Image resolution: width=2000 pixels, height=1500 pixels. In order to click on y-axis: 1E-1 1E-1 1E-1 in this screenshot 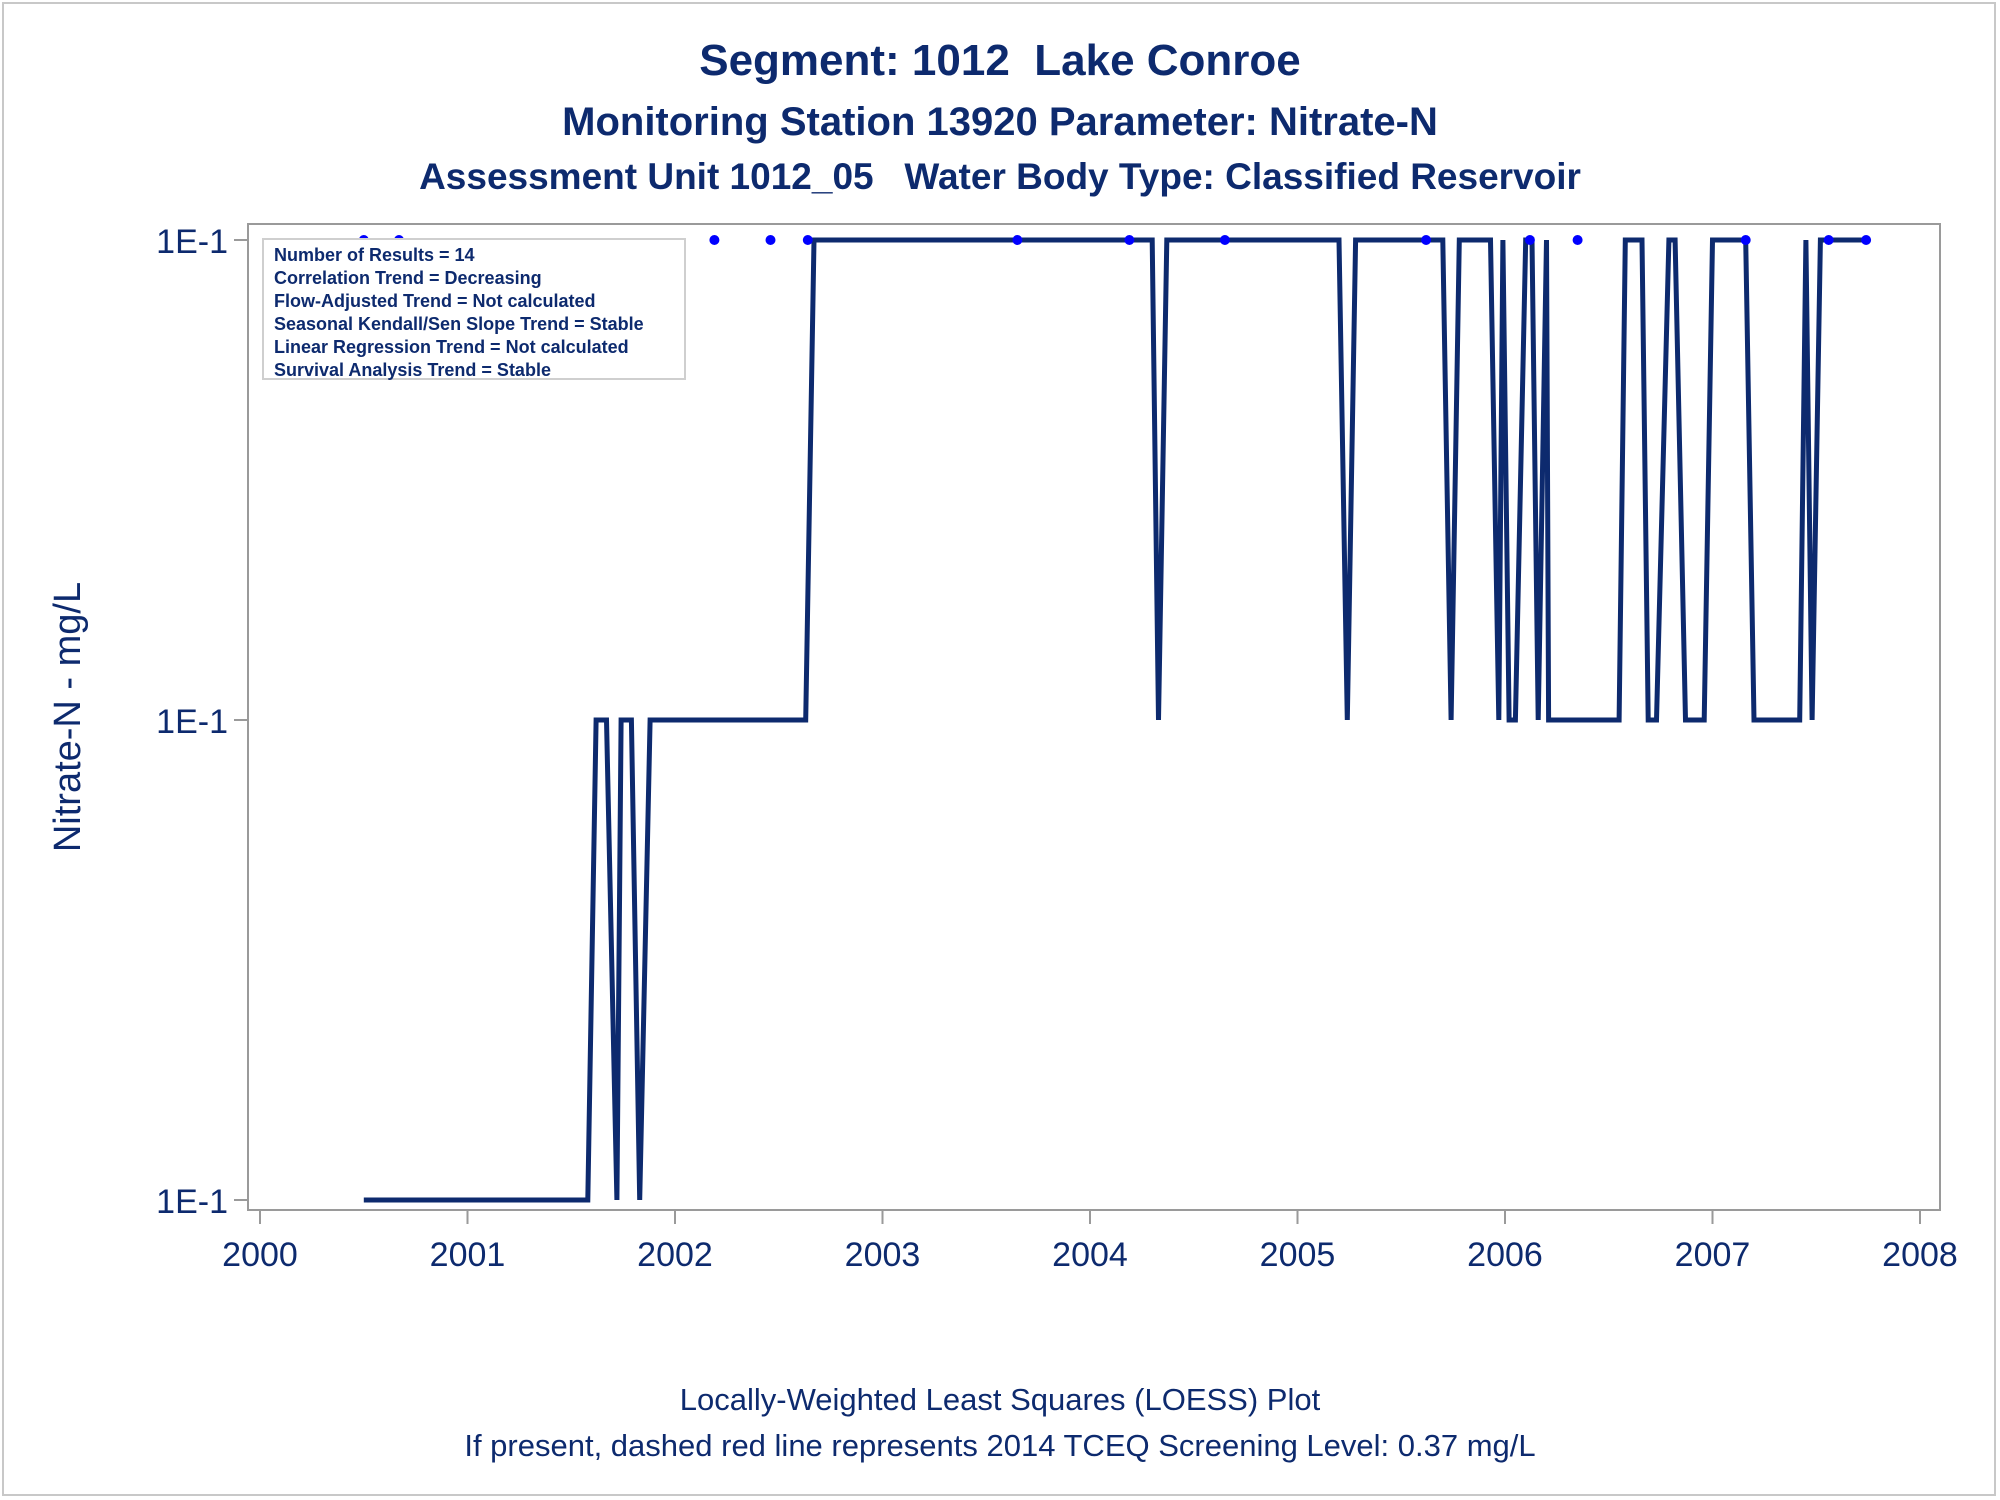, I will do `click(202, 722)`.